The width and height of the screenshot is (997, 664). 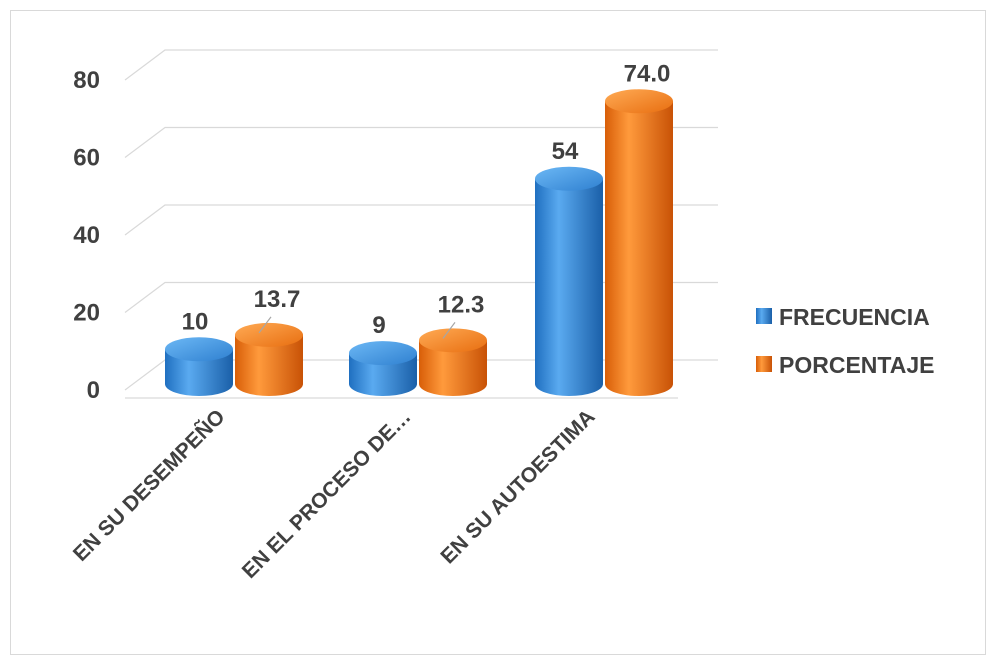 What do you see at coordinates (854, 317) in the screenshot?
I see `legend-entry: FRECUENCIA` at bounding box center [854, 317].